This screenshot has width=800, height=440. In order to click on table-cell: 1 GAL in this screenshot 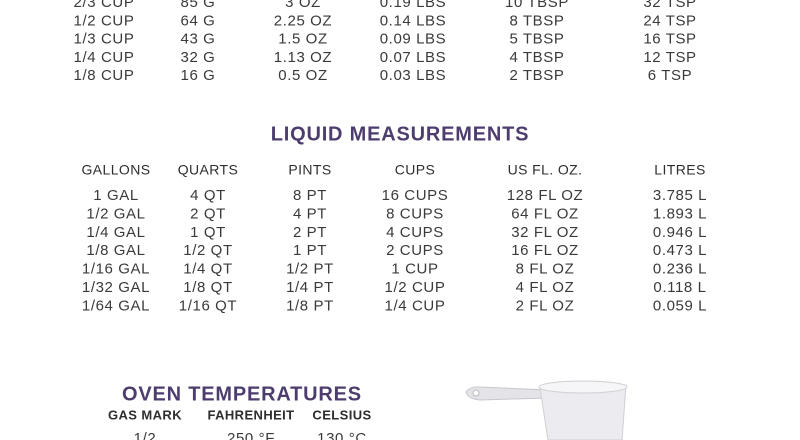, I will do `click(116, 195)`.